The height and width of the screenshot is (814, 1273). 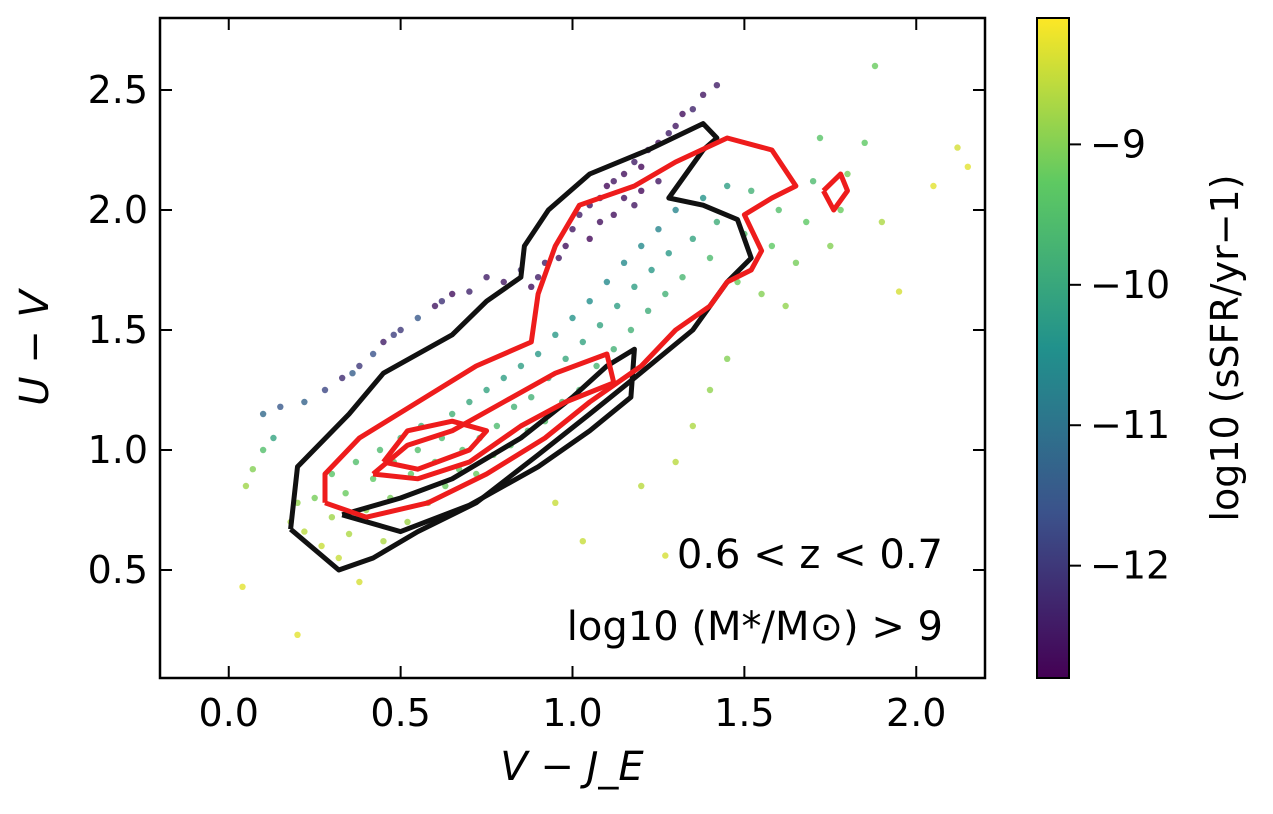 I want to click on y-axis-label: U − V, so click(x=35, y=347).